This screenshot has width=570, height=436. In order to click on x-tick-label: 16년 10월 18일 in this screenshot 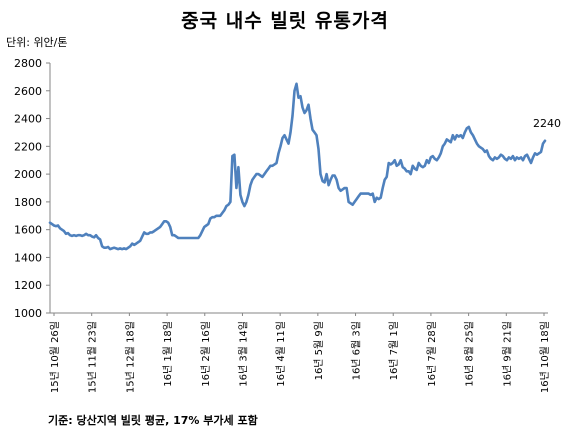, I will do `click(545, 357)`.